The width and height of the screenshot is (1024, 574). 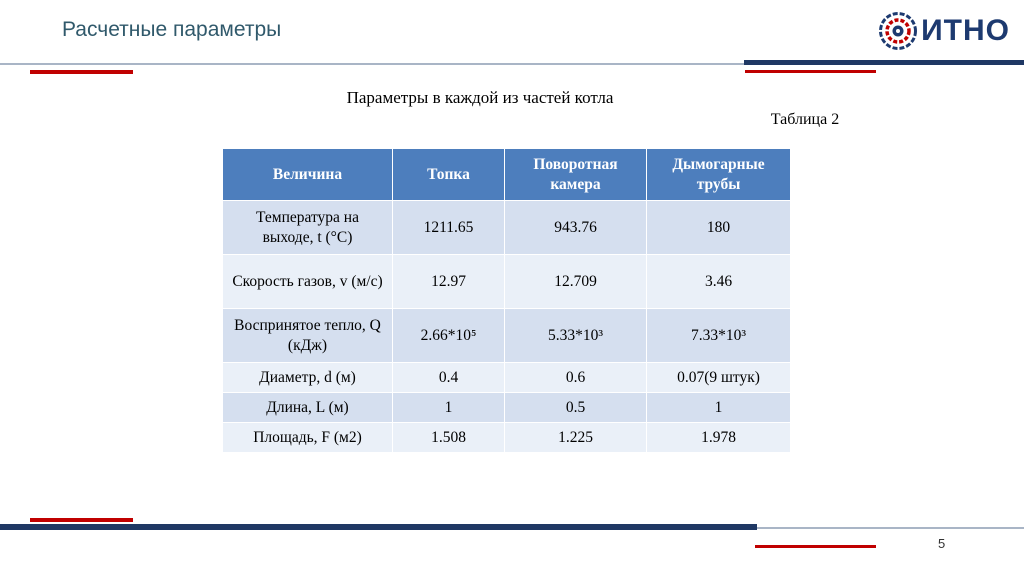 What do you see at coordinates (575, 227) in the screenshot?
I see `cell-value: 943.76` at bounding box center [575, 227].